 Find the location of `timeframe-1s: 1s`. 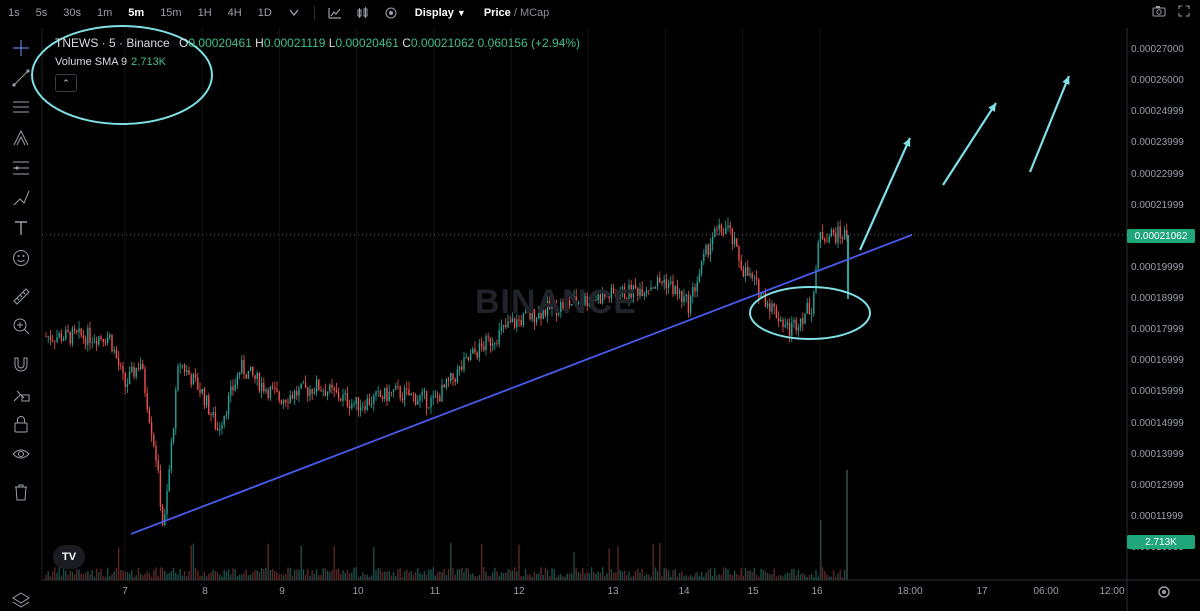

timeframe-1s: 1s is located at coordinates (14, 13).